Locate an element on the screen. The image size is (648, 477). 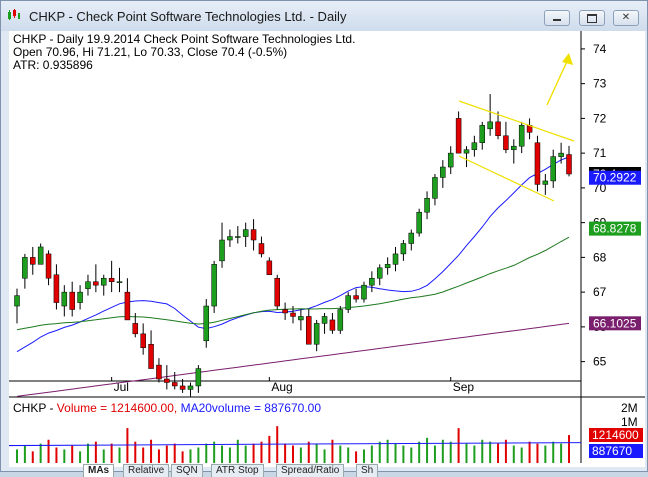
date-x-axis: Jul Aug Sep is located at coordinates (292, 385).